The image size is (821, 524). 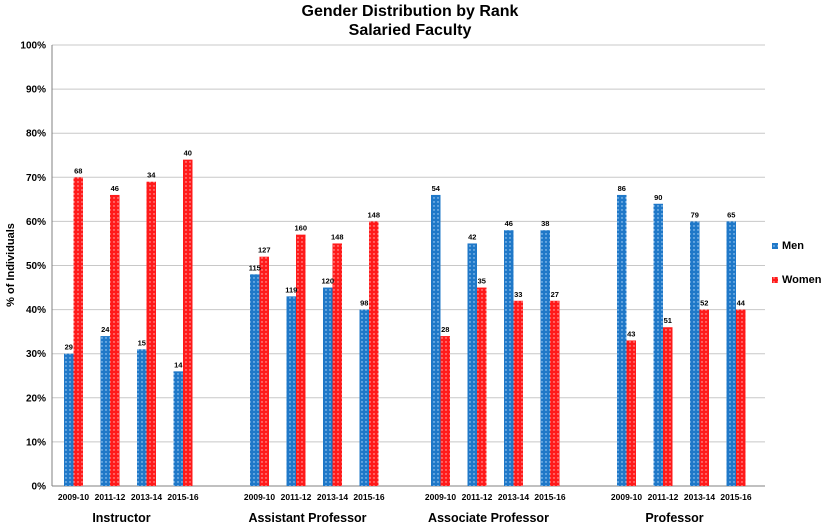 What do you see at coordinates (488, 517) in the screenshot?
I see `group-label: Associate Professor` at bounding box center [488, 517].